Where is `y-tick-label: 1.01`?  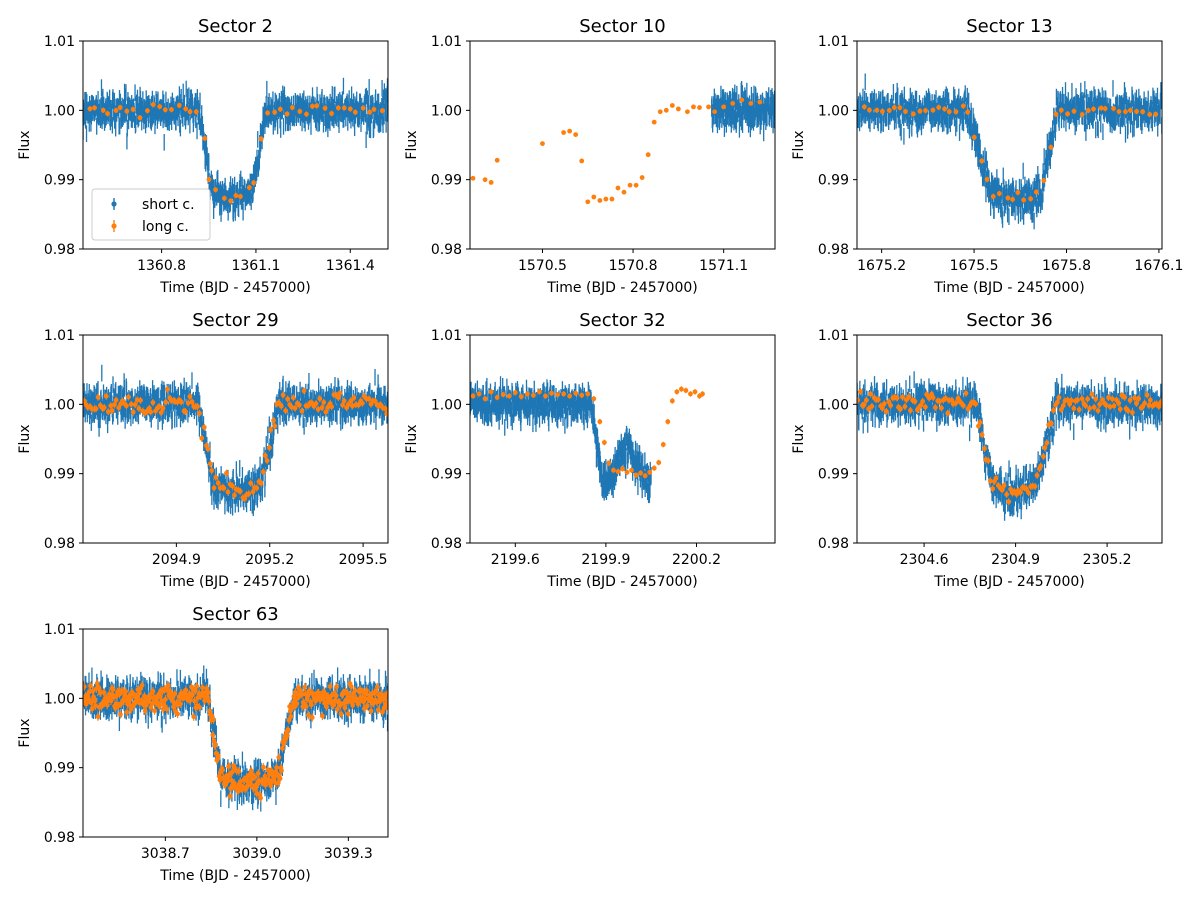
y-tick-label: 1.01 is located at coordinates (59, 336).